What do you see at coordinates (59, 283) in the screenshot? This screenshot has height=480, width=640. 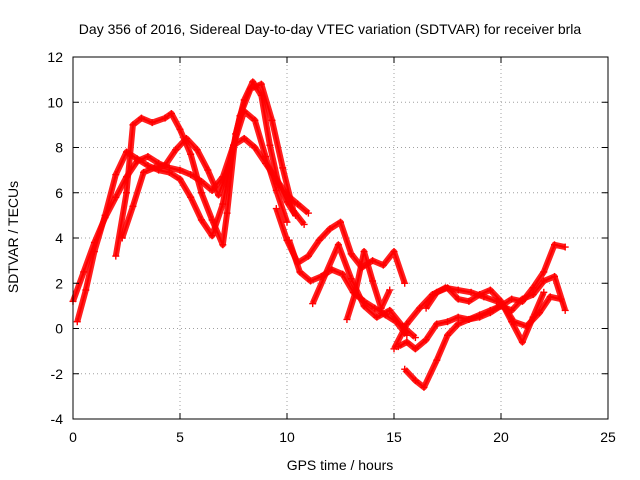 I see `y-tick-label: 2` at bounding box center [59, 283].